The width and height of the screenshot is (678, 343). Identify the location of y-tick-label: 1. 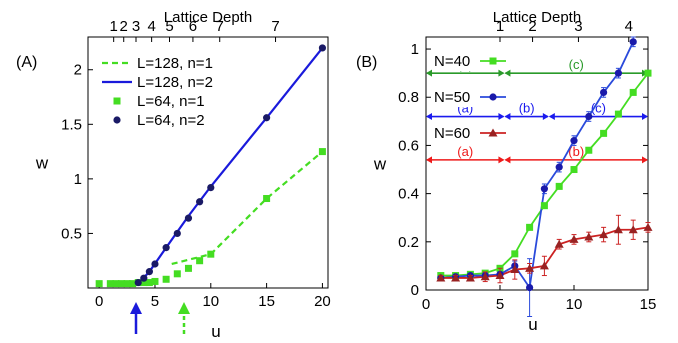
(78, 179).